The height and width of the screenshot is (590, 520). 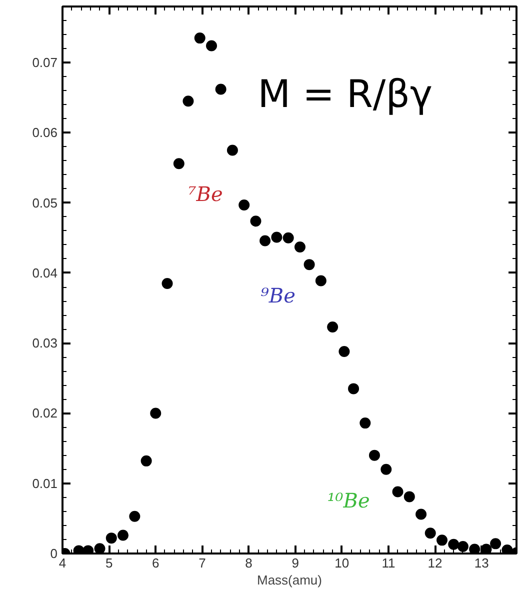 What do you see at coordinates (248, 563) in the screenshot?
I see `x-tick-label: 8` at bounding box center [248, 563].